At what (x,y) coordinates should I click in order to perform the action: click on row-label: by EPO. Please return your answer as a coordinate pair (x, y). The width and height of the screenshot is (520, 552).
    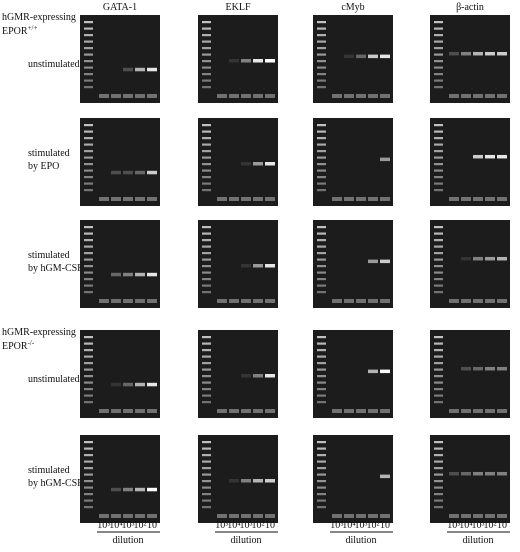
    Looking at the image, I should click on (43, 166).